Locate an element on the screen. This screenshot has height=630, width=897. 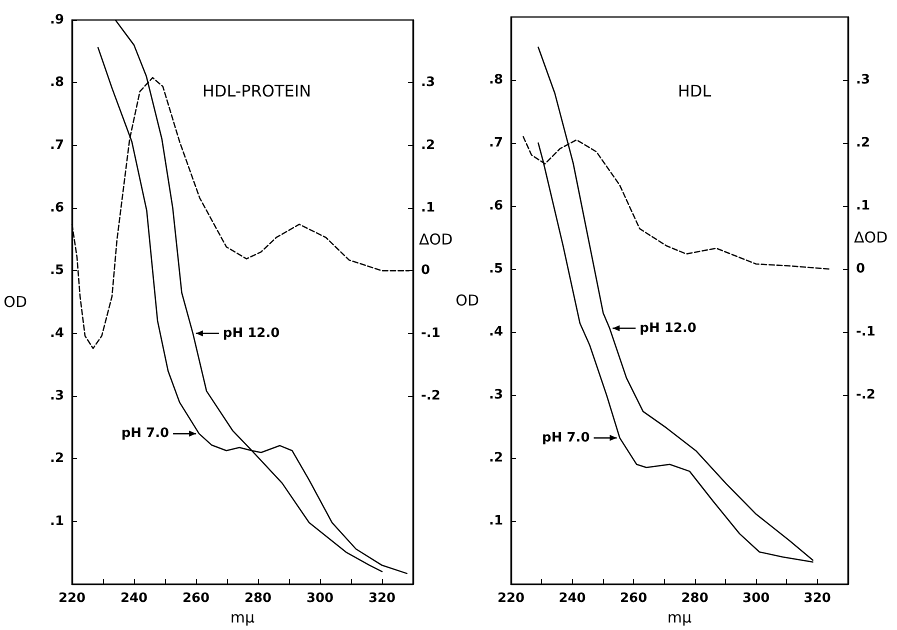
text: HDL is located at coordinates (695, 91).